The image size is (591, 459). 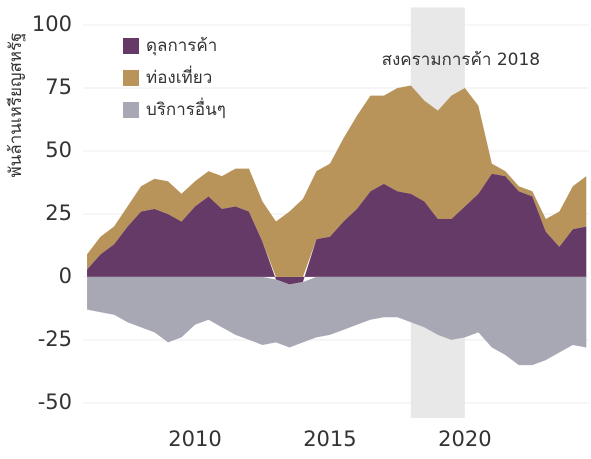 What do you see at coordinates (181, 46) in the screenshot?
I see `legend-label: ดุลการค้า` at bounding box center [181, 46].